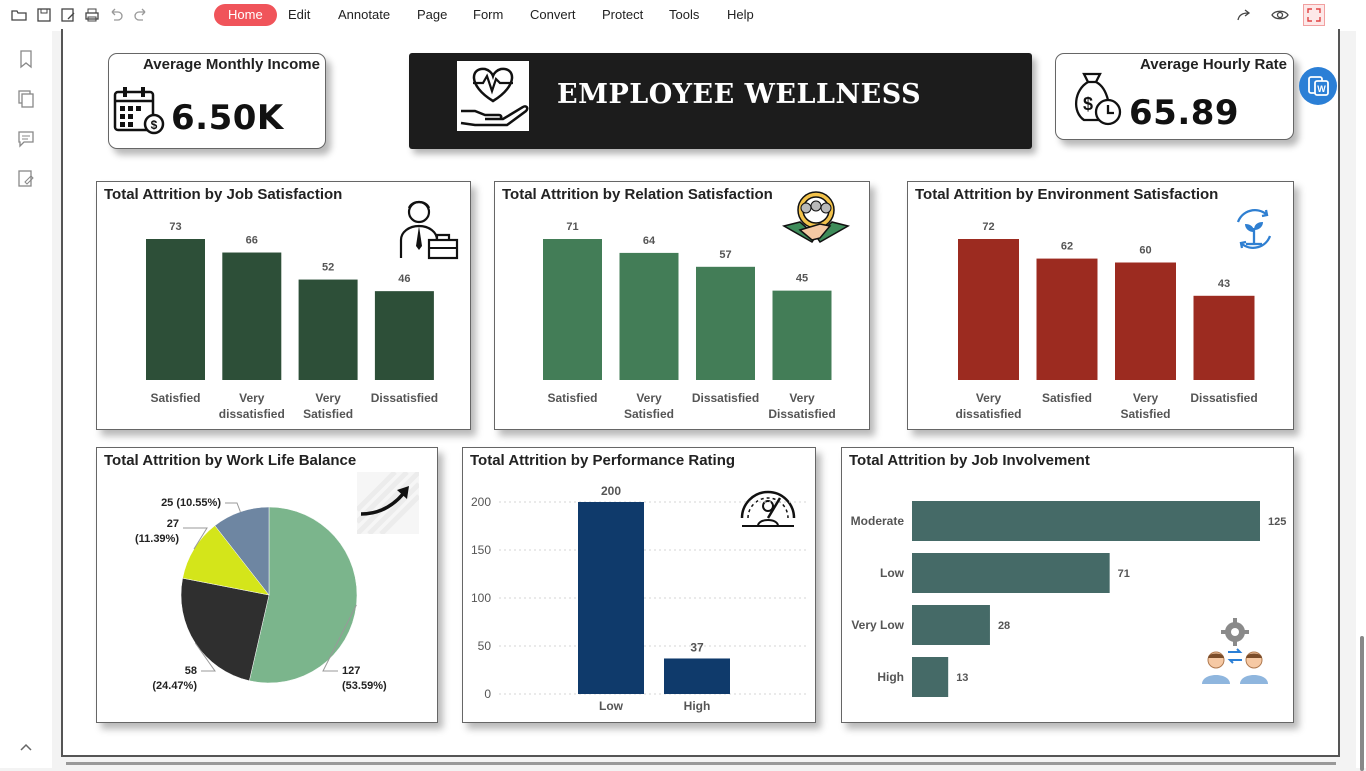 This screenshot has height=771, width=1366. I want to click on slice-value: 127, so click(351, 671).